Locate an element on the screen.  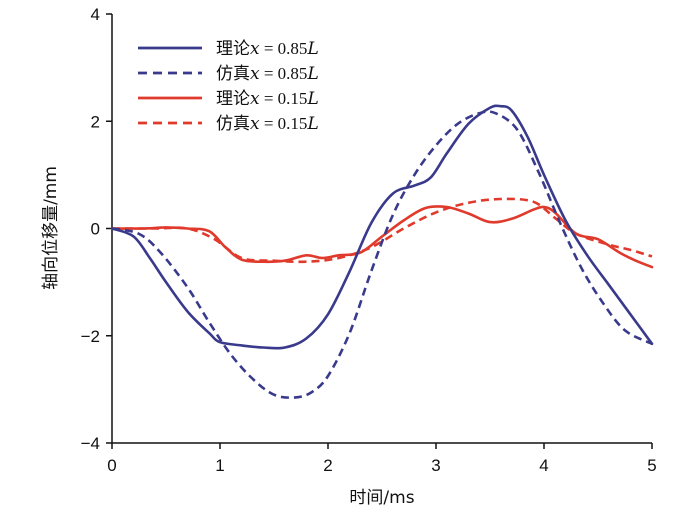
x-tick-label: 0 is located at coordinates (111, 465).